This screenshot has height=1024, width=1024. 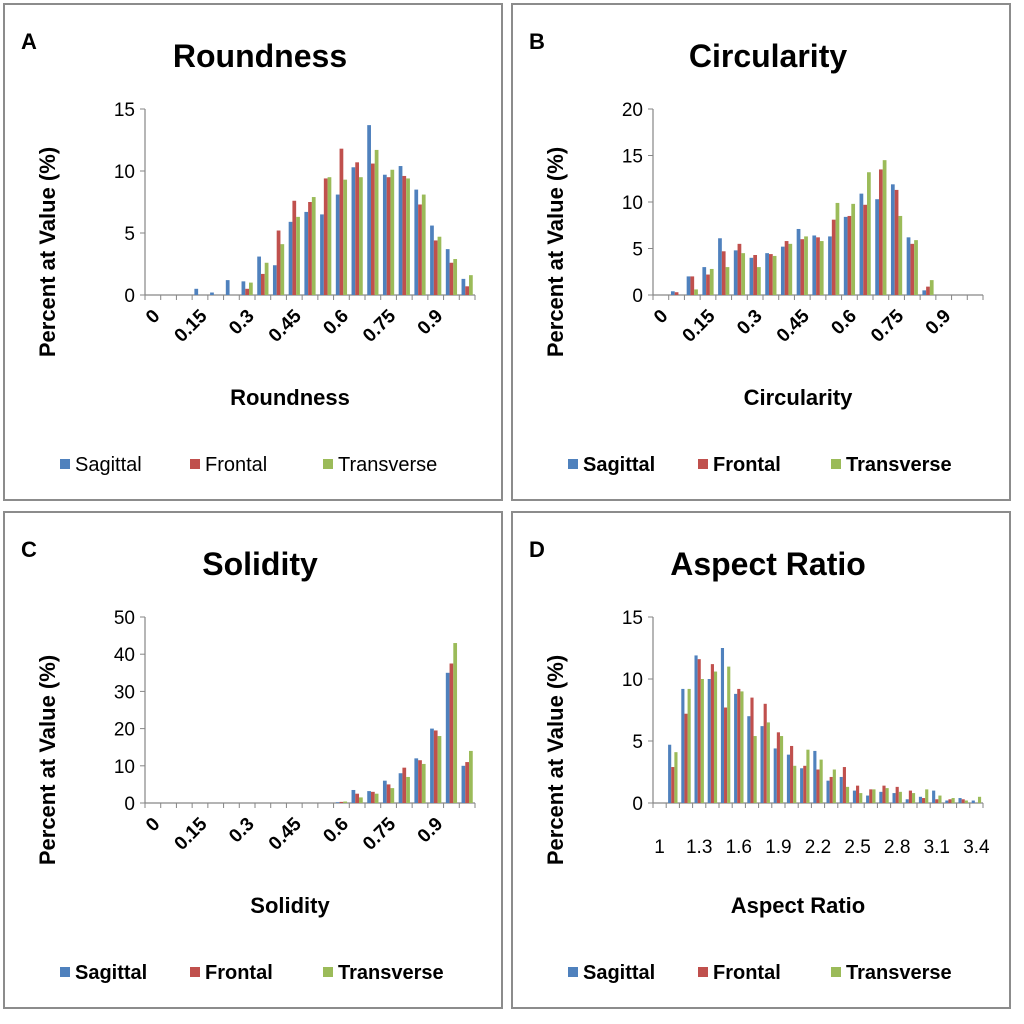 I want to click on chart-title: Roundness, so click(x=260, y=56).